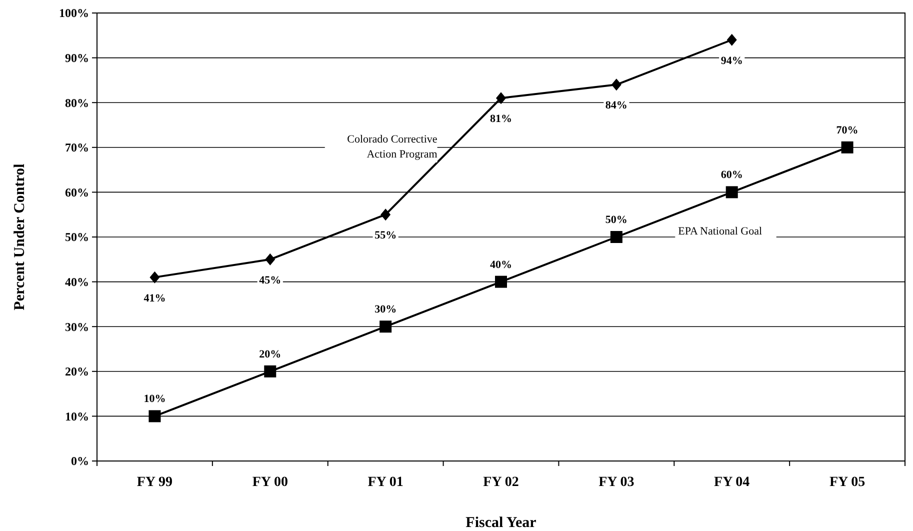  What do you see at coordinates (616, 106) in the screenshot?
I see `data-label: 84%` at bounding box center [616, 106].